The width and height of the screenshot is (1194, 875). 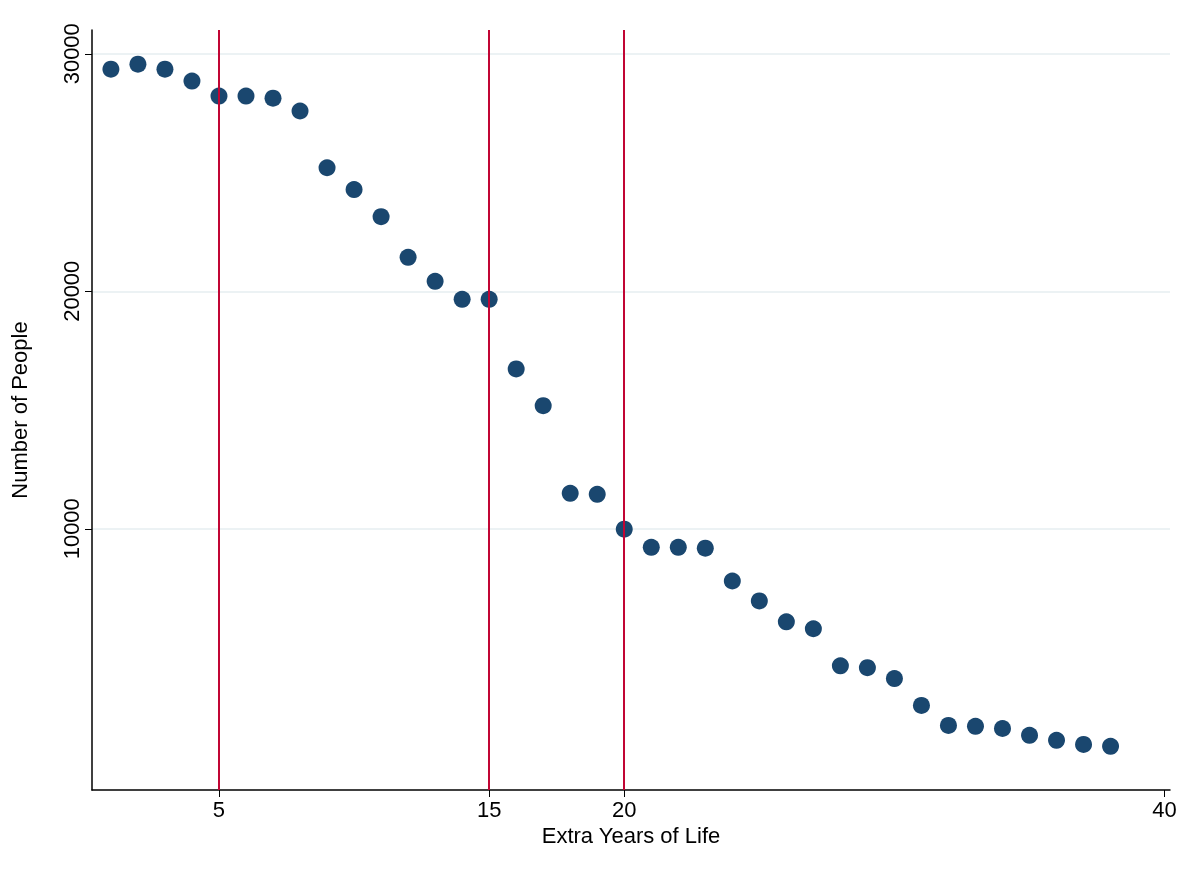 I want to click on y-axis-title: Number of People, so click(x=19, y=410).